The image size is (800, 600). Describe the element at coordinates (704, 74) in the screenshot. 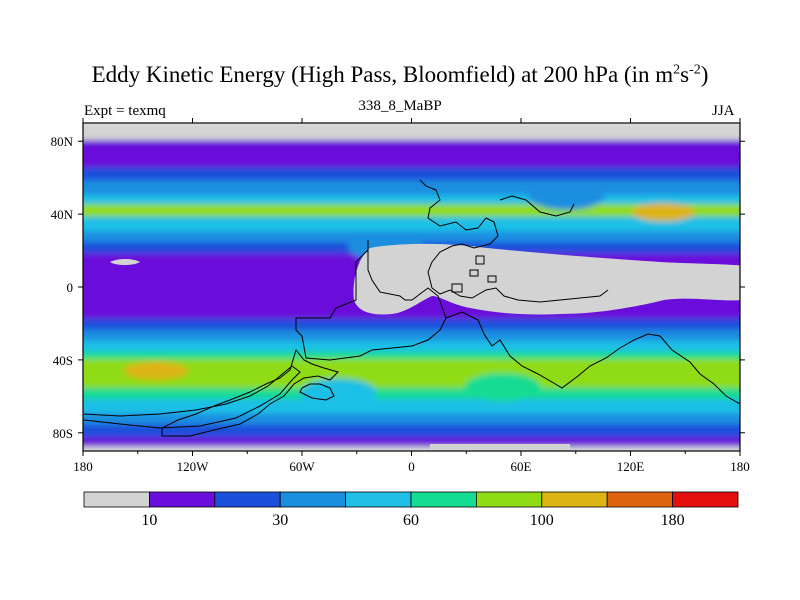

I see `title-close-paren: )` at that location.